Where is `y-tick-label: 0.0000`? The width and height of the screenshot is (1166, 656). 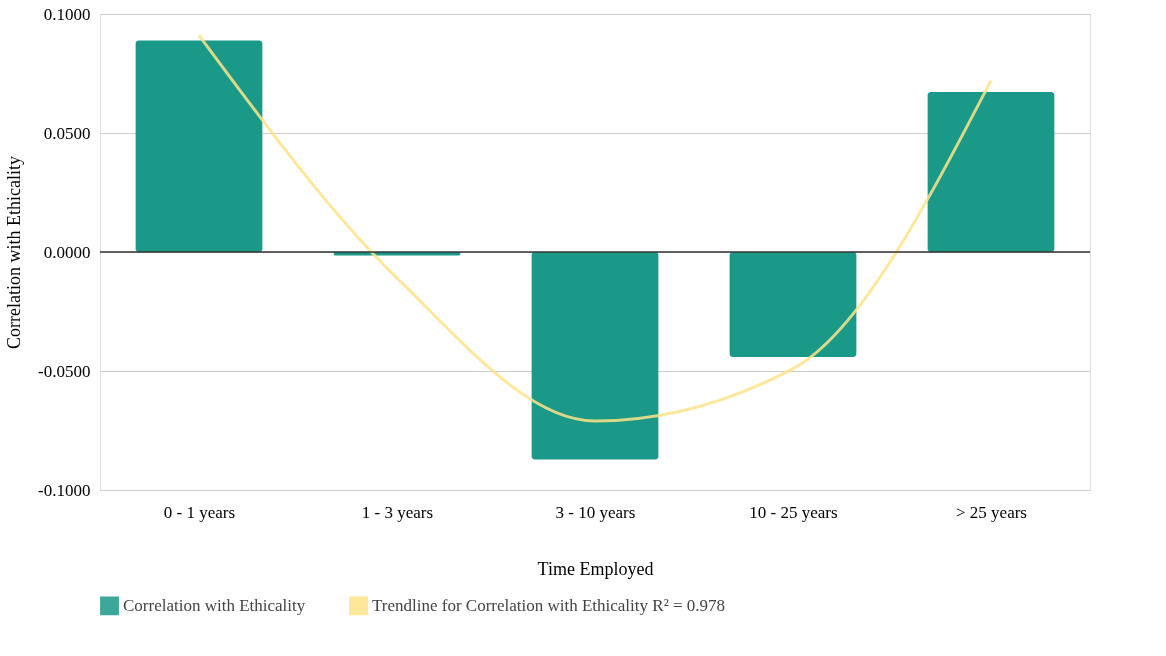
y-tick-label: 0.0000 is located at coordinates (67, 252).